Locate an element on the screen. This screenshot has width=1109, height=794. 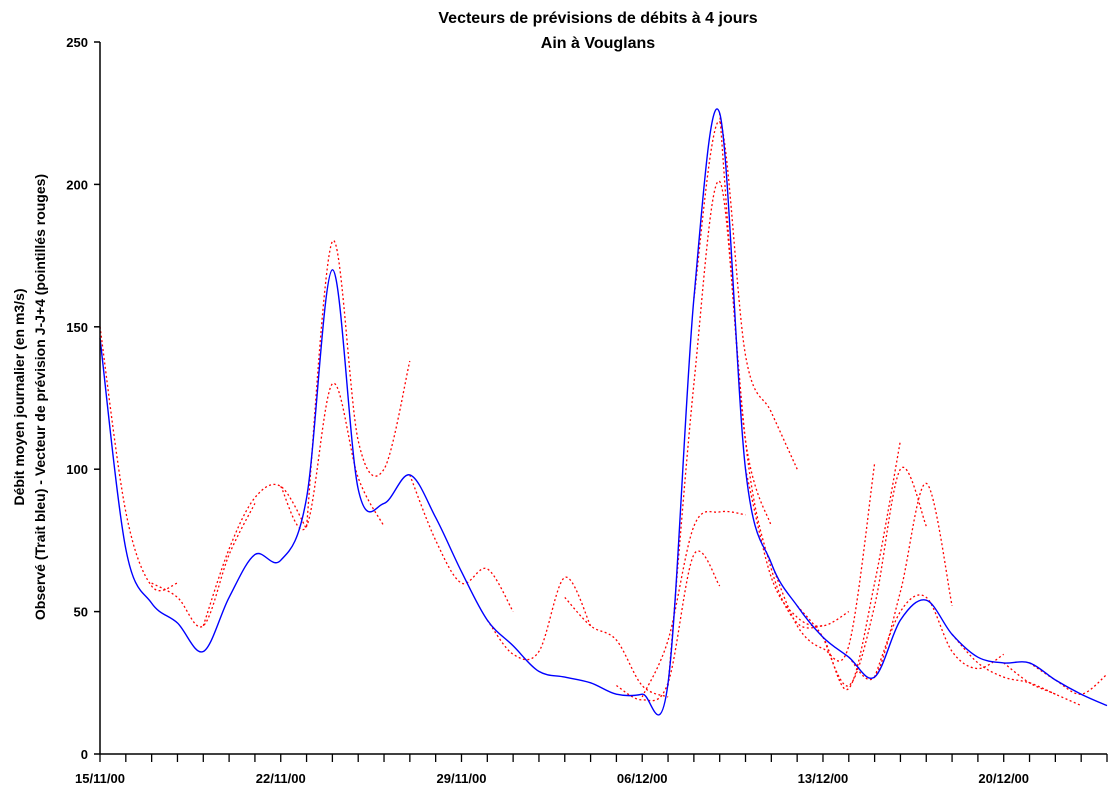
x-tick-label-0: 15/11/00 is located at coordinates (100, 778).